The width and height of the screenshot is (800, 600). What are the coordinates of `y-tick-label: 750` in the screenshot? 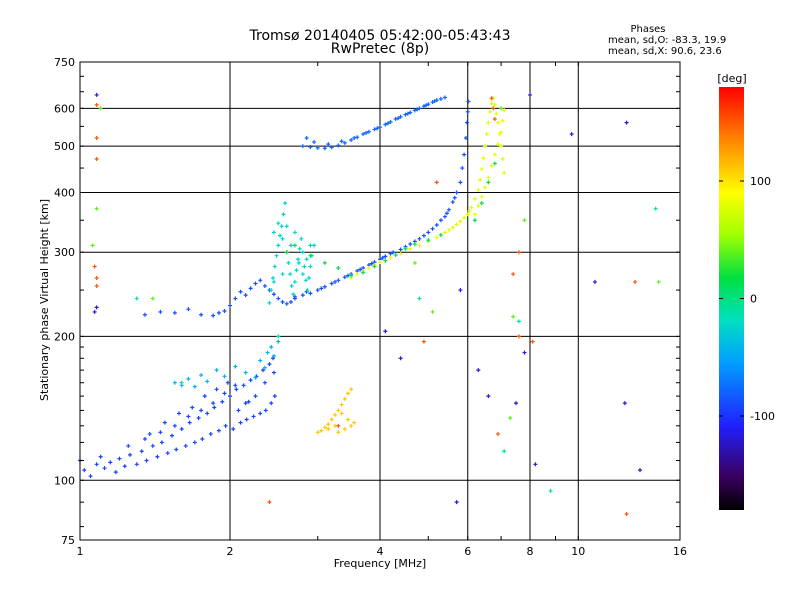 It's located at (64, 62).